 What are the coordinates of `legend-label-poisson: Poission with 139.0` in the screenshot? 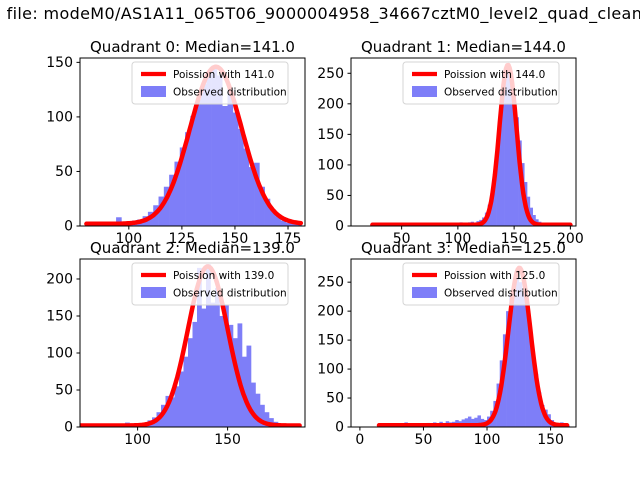 It's located at (223, 276).